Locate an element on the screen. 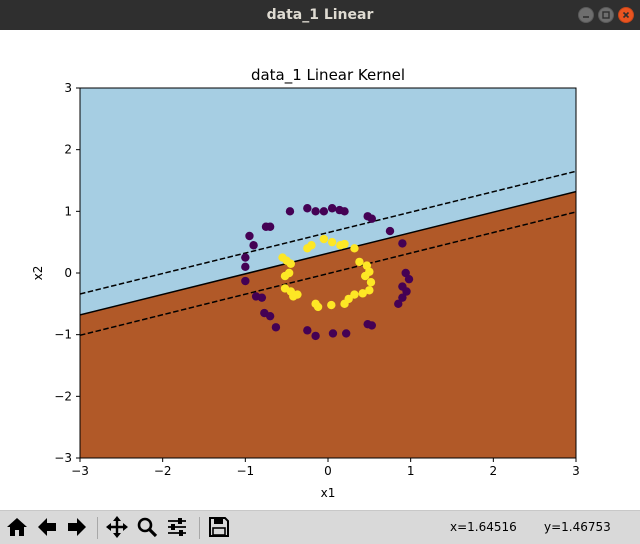  forward-button is located at coordinates (77, 527).